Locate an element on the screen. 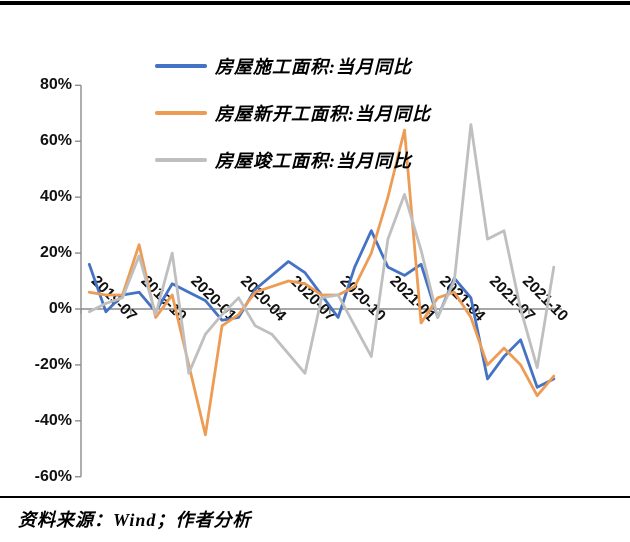  legend-label: 房屋施工面积:当月同比 is located at coordinates (313, 66).